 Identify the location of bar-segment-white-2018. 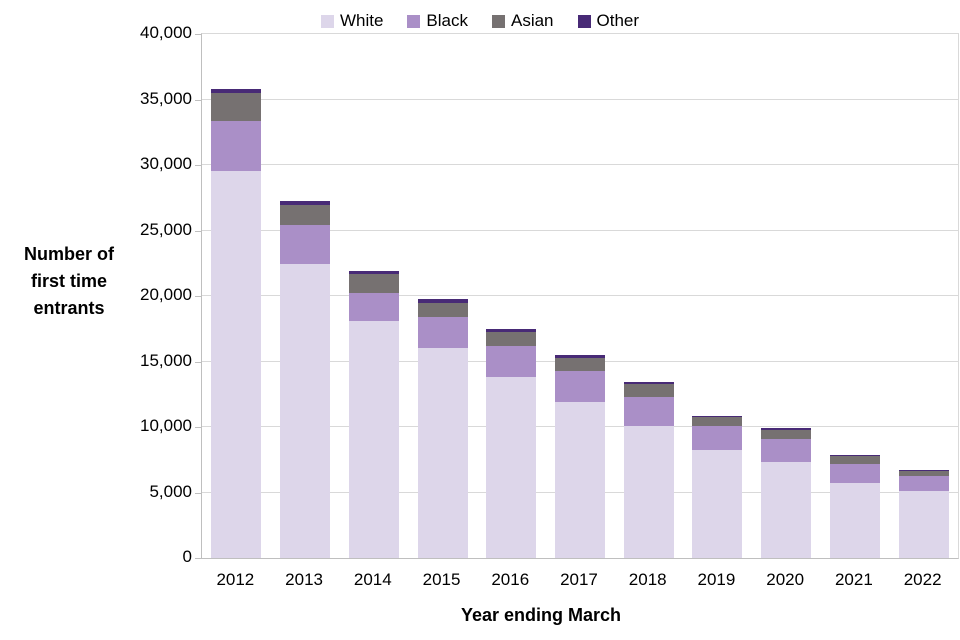
(648, 492).